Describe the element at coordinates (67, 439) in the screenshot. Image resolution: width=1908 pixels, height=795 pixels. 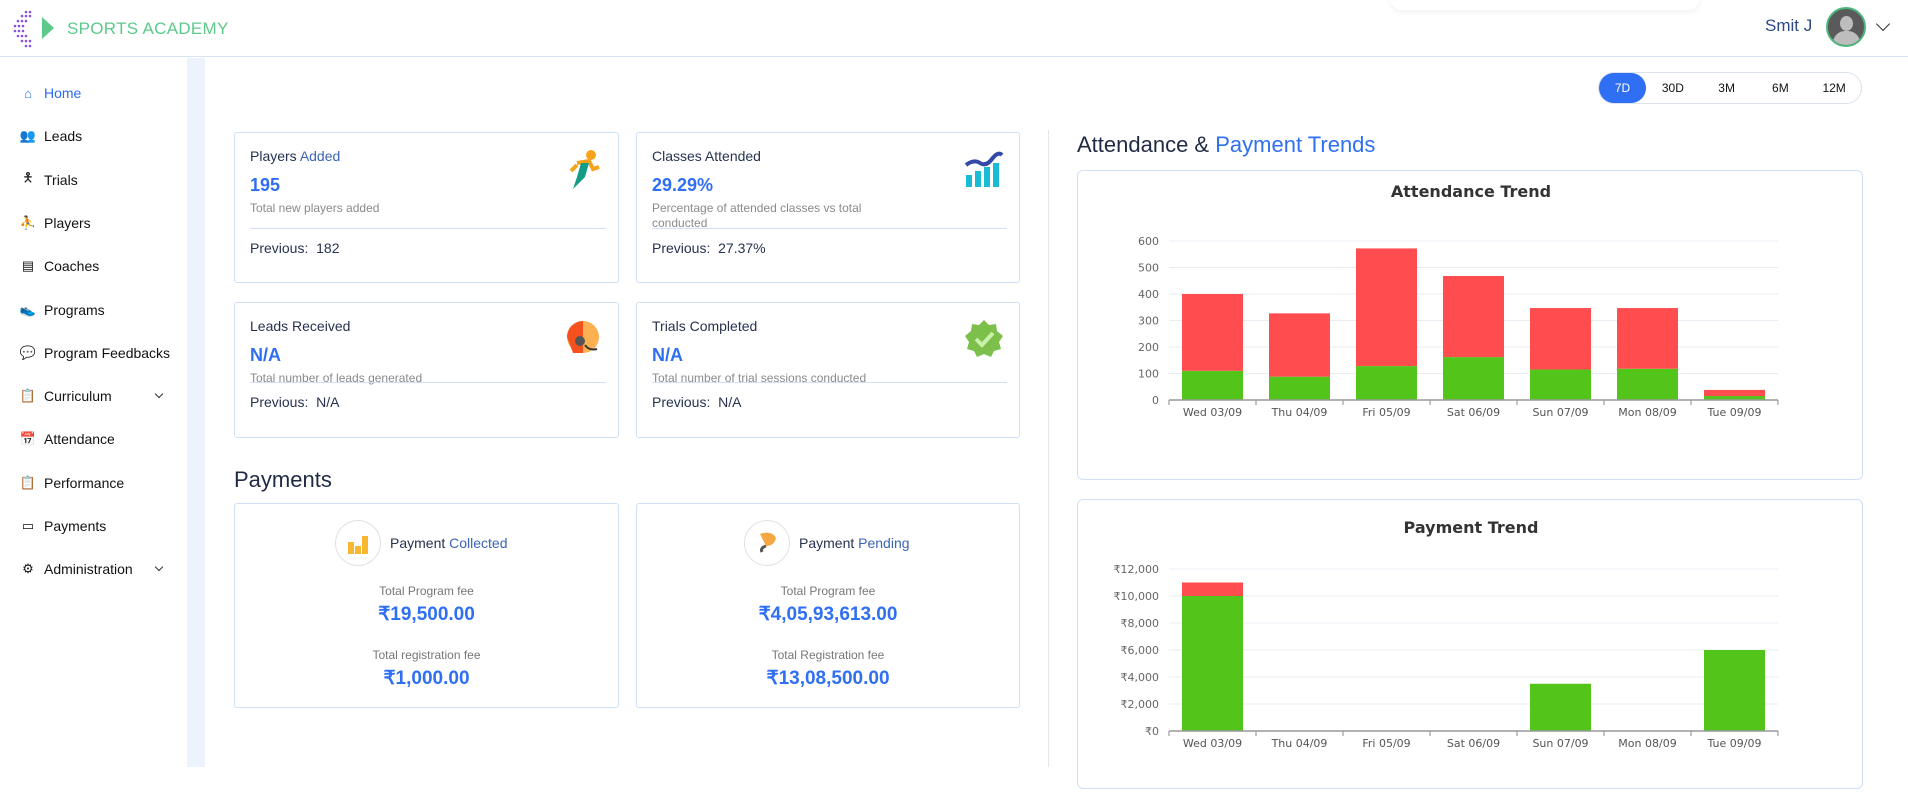
I see `sidebar-item-attendance: 📅 Attendance` at that location.